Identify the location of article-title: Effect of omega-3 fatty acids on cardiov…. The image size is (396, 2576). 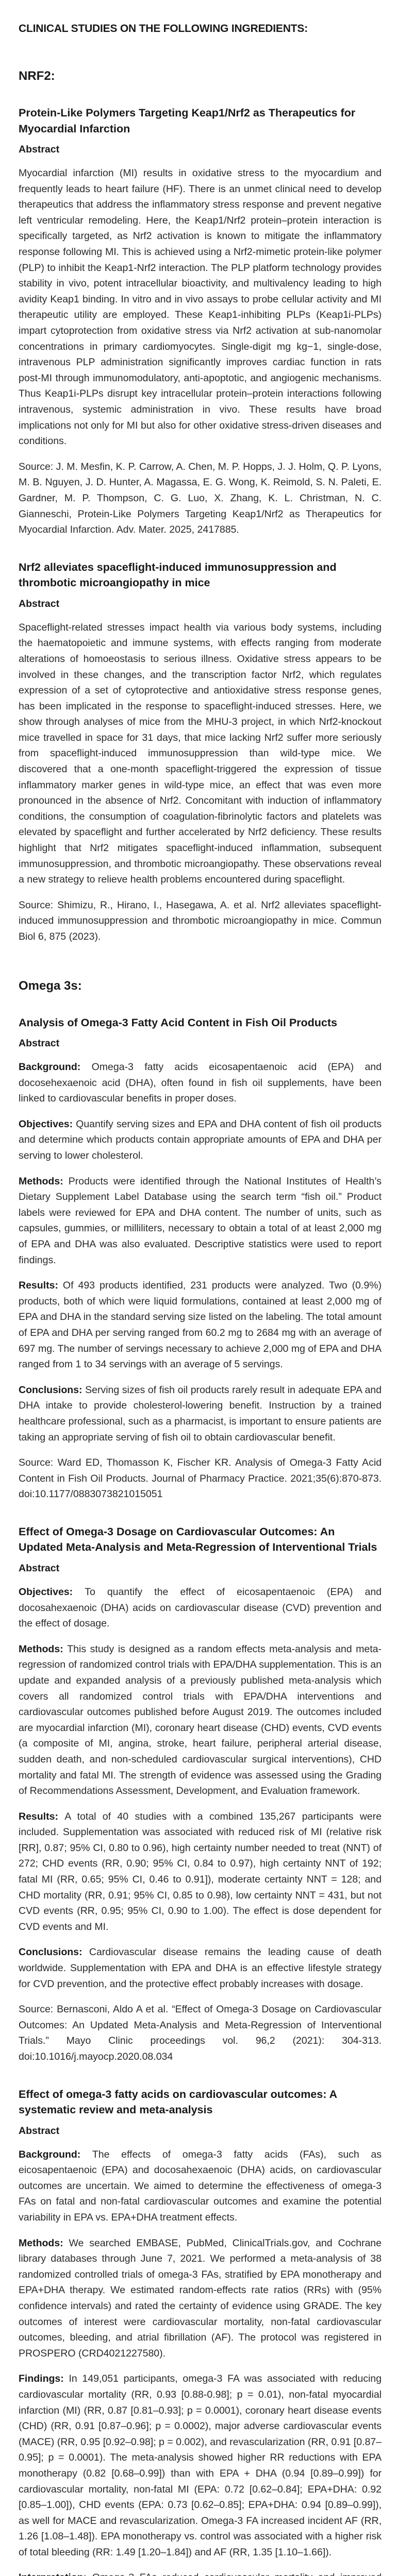
(178, 2102).